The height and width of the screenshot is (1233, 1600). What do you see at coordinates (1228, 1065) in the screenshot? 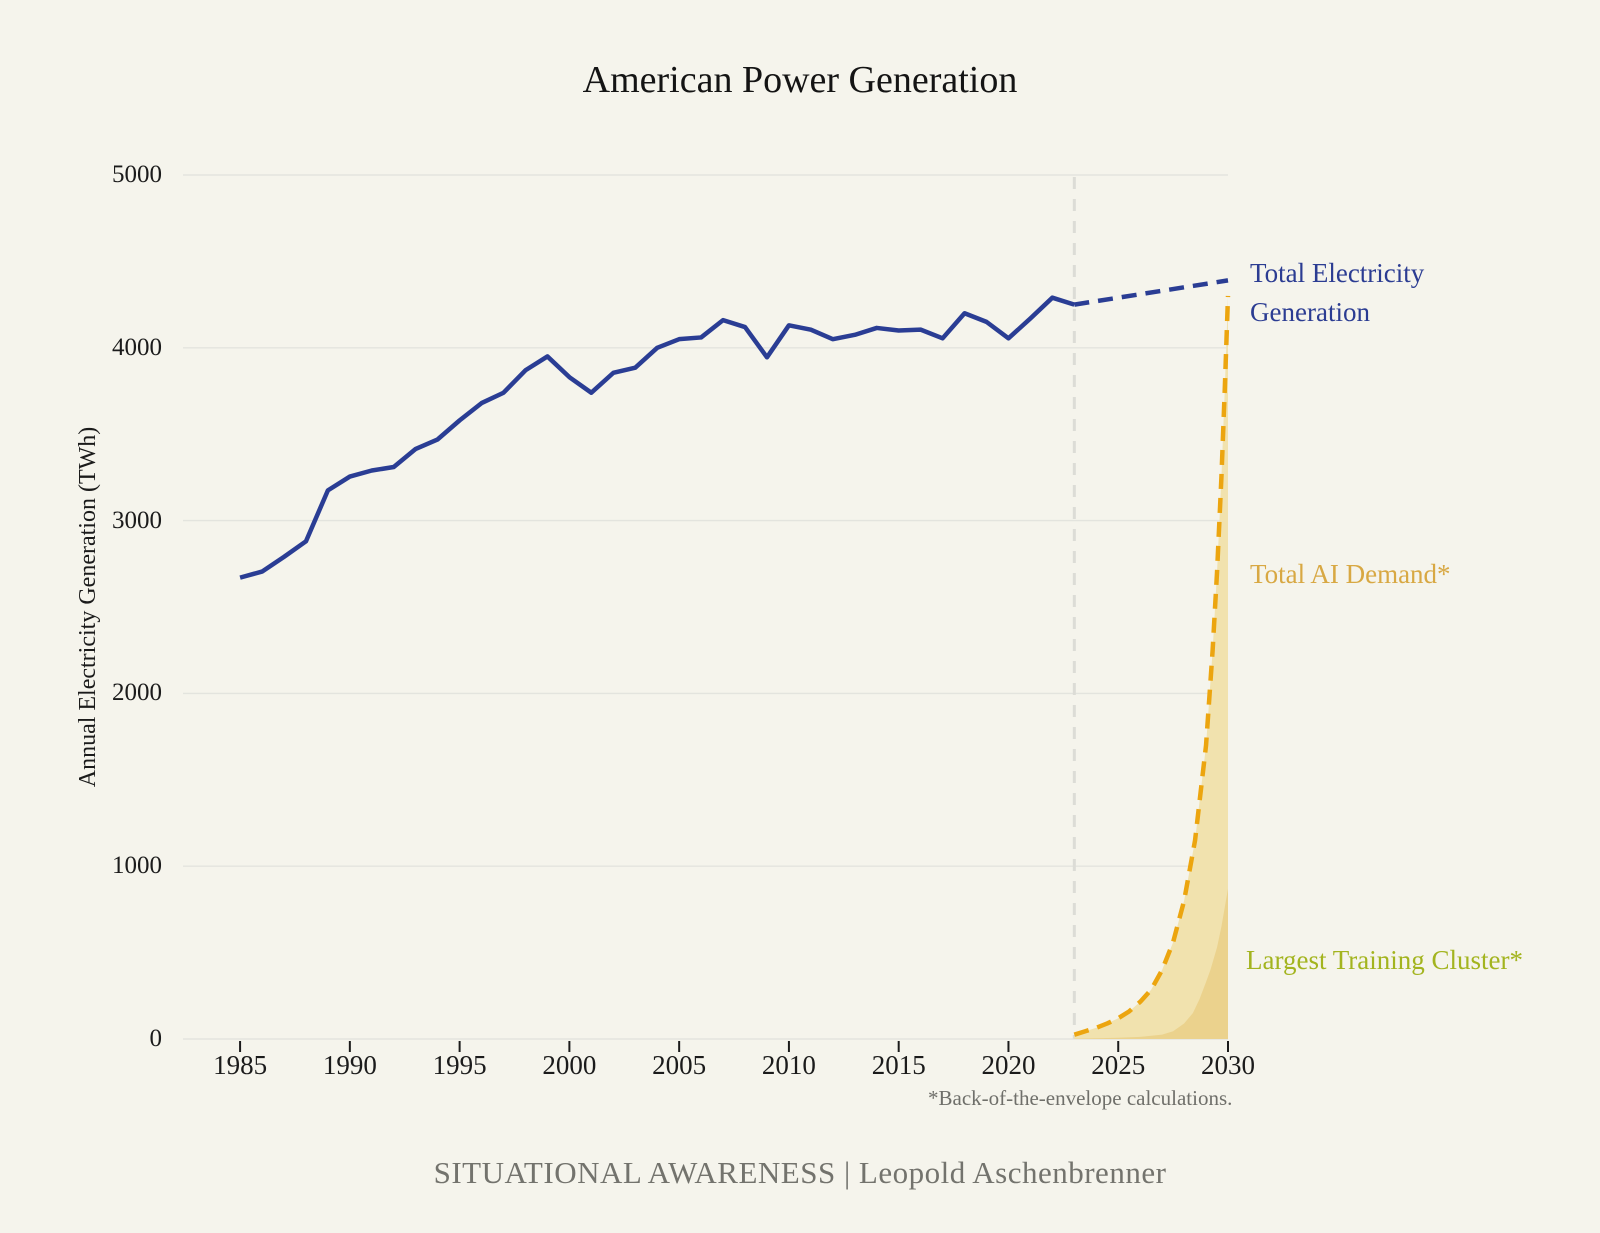
I see `x-tick-label-2030: 2030` at bounding box center [1228, 1065].